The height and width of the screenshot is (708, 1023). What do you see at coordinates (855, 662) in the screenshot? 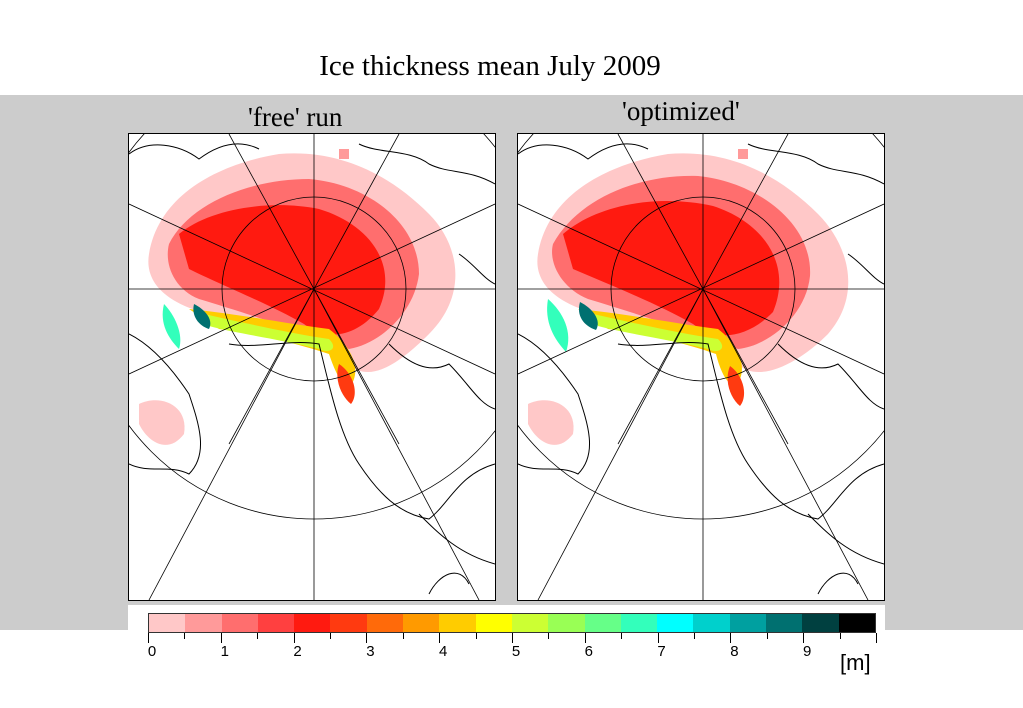
I see `colorbar-unit: [m]` at bounding box center [855, 662].